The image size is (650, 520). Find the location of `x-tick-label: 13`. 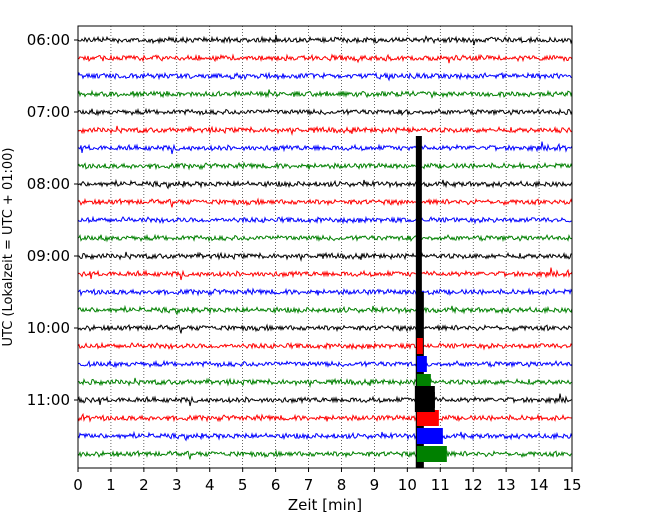

x-tick-label: 13 is located at coordinates (506, 485).